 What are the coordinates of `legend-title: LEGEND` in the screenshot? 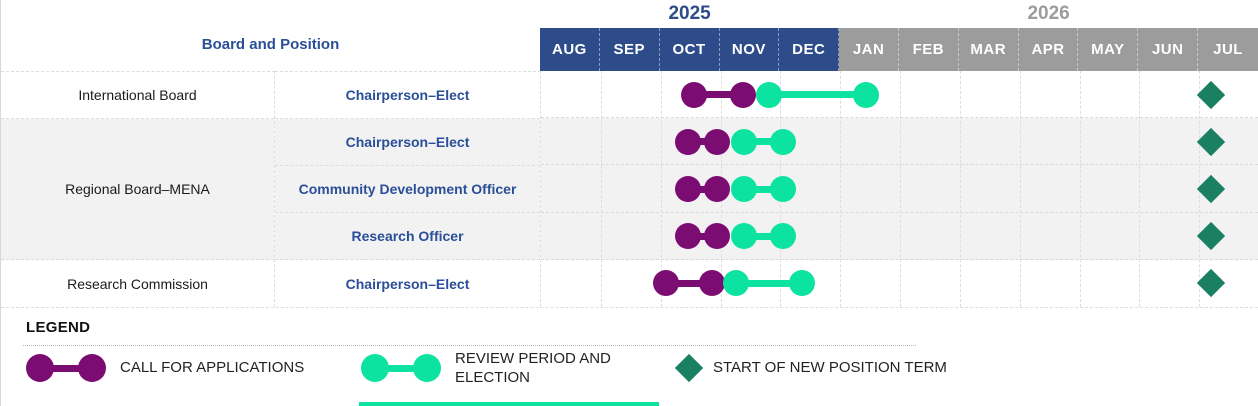 It's located at (58, 327).